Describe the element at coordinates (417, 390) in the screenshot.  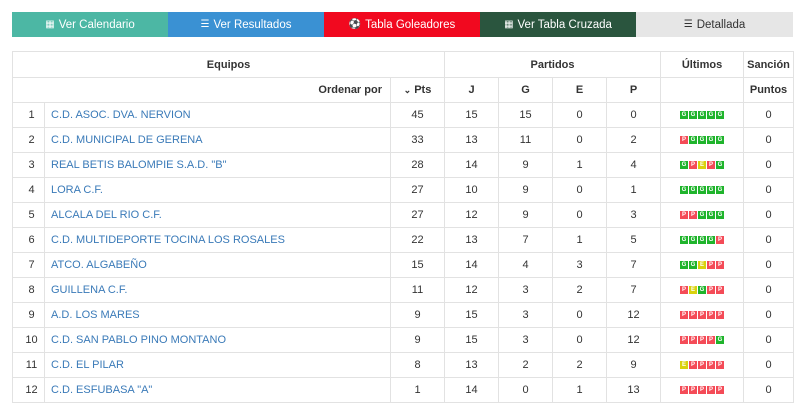
I see `points-cell: 1` at that location.